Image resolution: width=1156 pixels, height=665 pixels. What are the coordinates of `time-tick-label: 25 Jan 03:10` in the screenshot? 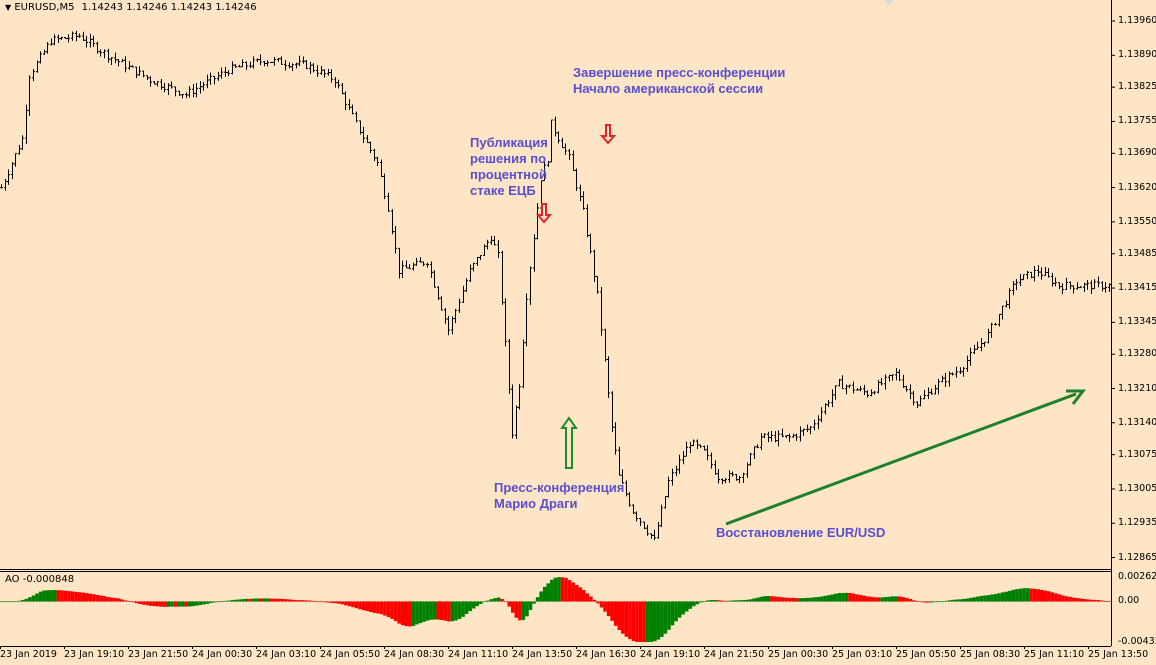 It's located at (862, 654).